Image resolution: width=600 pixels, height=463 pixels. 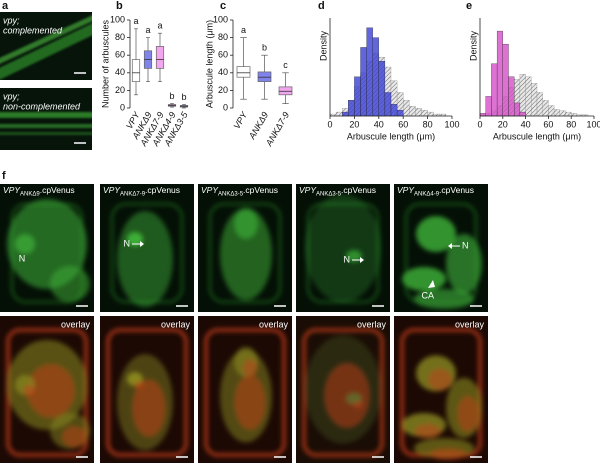 What do you see at coordinates (329, 194) in the screenshot?
I see `title-sub: ANKΔ3-5` at bounding box center [329, 194].